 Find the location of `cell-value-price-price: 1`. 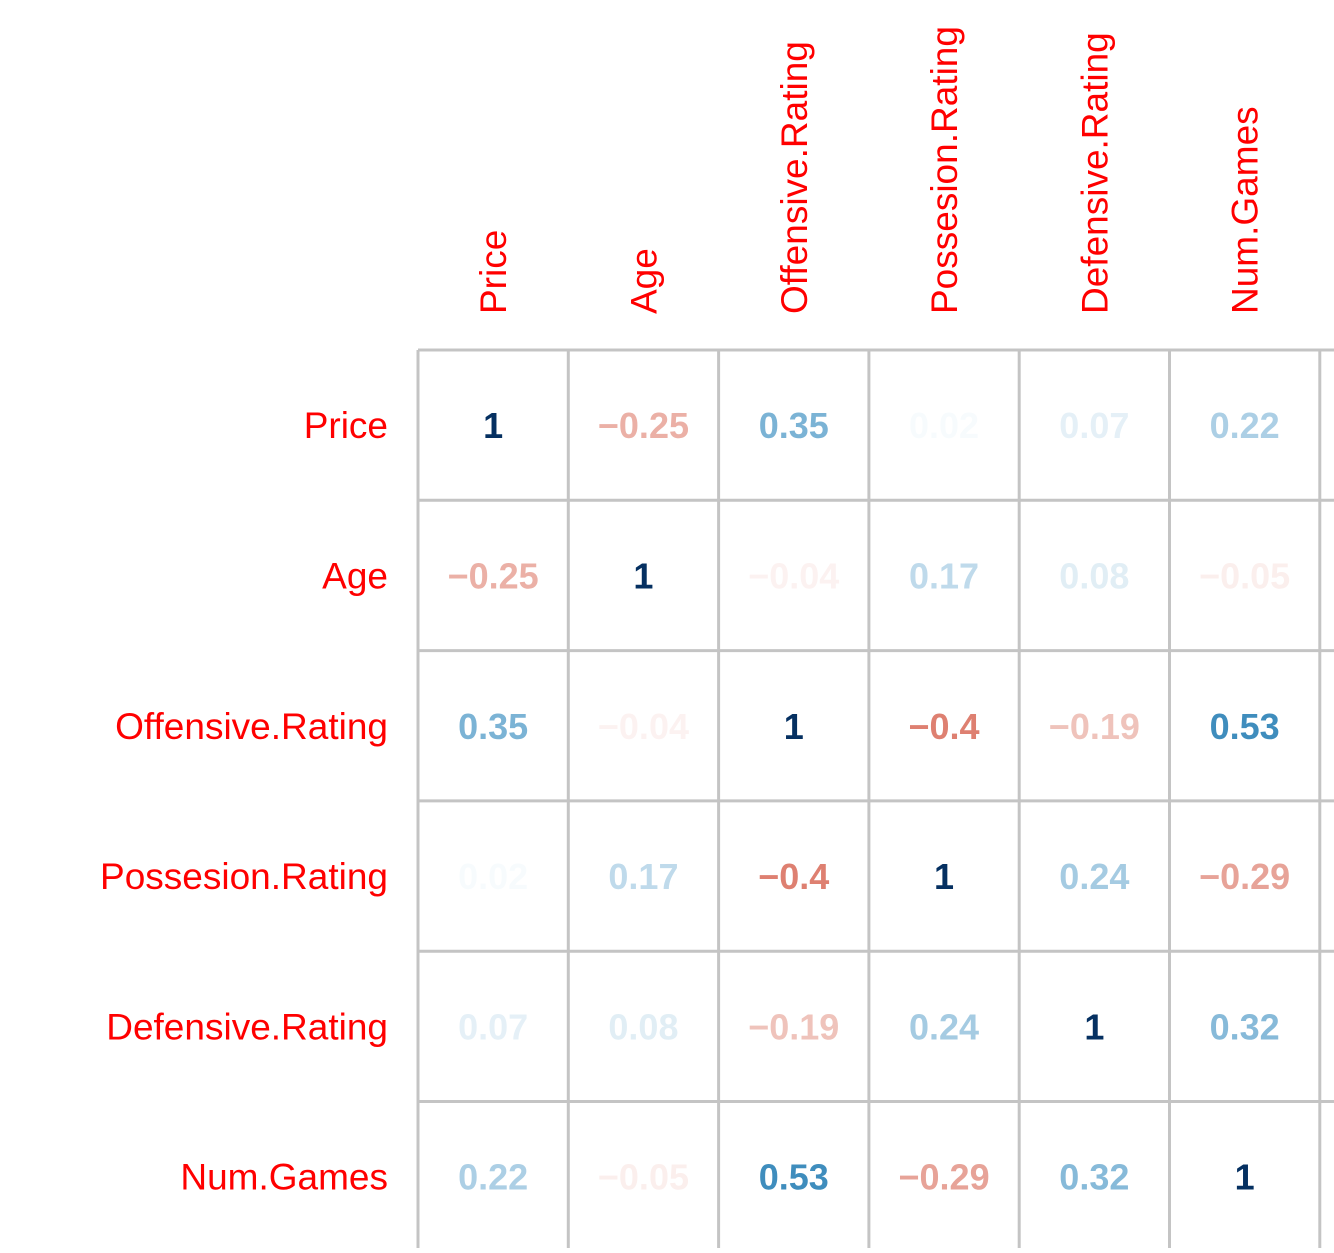

cell-value-price-price: 1 is located at coordinates (493, 425).